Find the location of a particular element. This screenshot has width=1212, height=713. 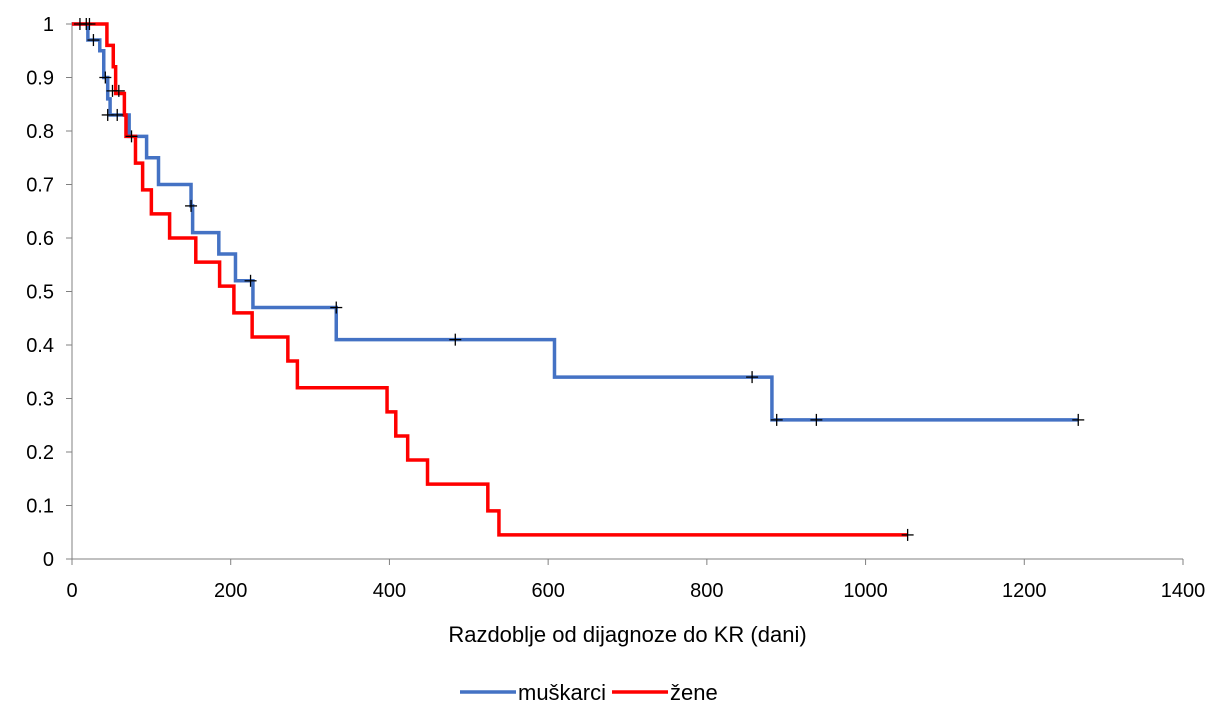

y-tick-label: 0.6 is located at coordinates (40, 239).